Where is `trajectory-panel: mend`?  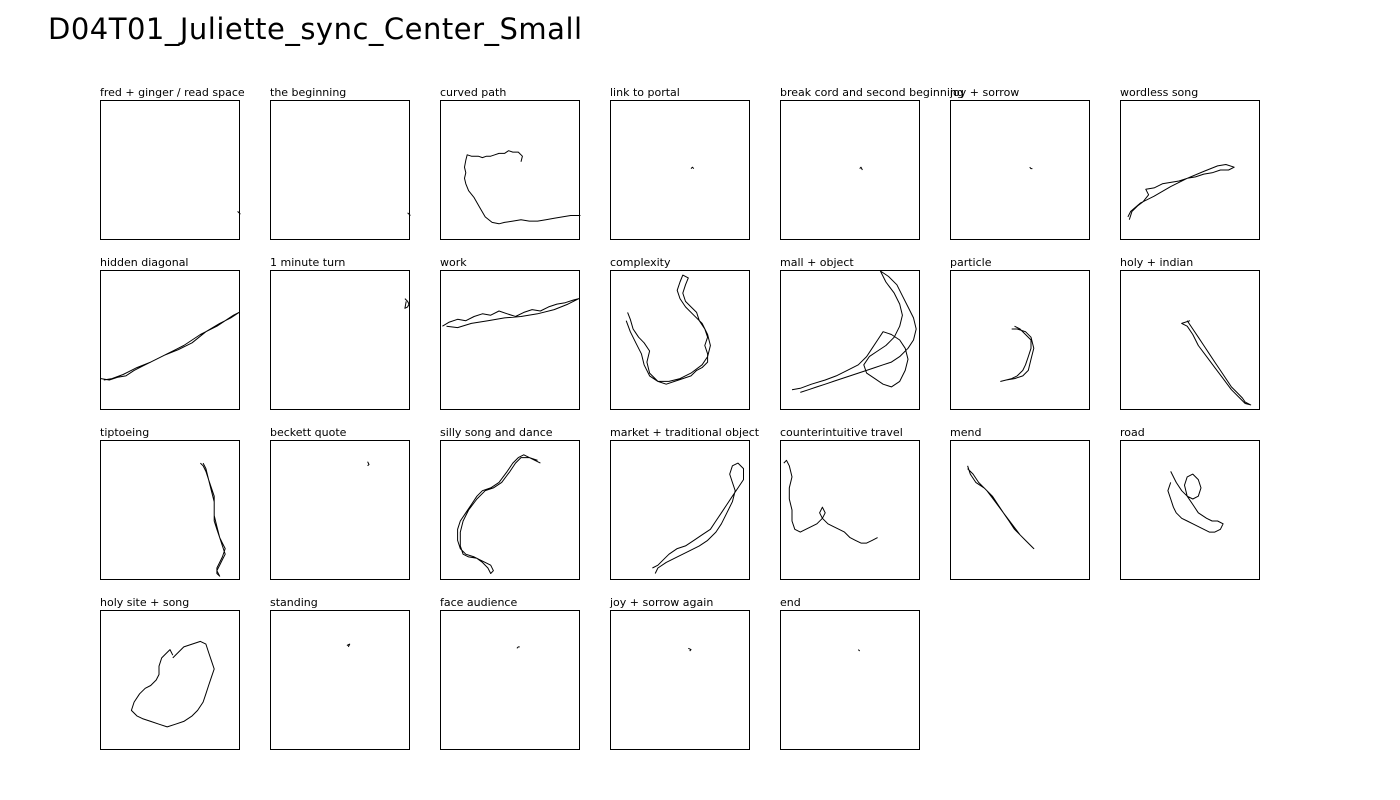
trajectory-panel: mend is located at coordinates (1035, 511).